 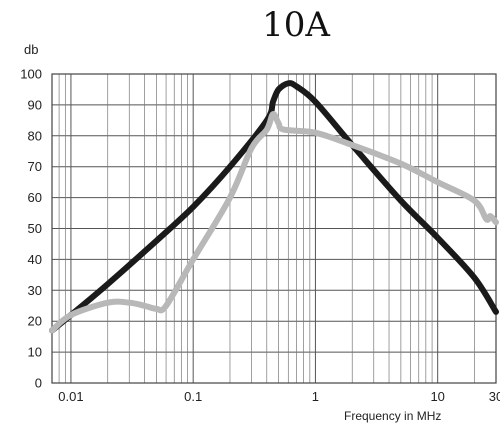 What do you see at coordinates (70, 396) in the screenshot?
I see `x-tick-label: 0.01` at bounding box center [70, 396].